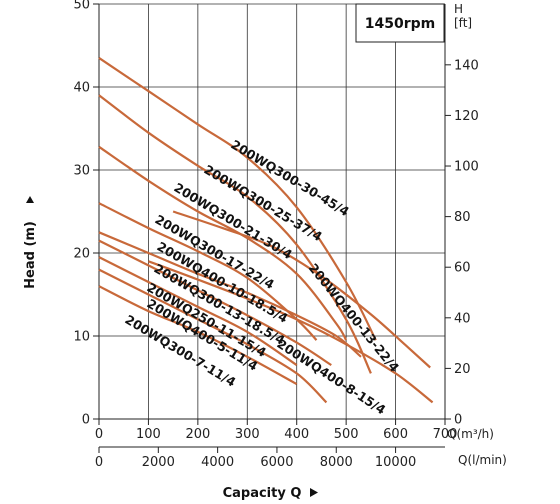 This screenshot has height=504, width=560. Describe the element at coordinates (247, 434) in the screenshot. I see `x-tick-label: 300` at that location.